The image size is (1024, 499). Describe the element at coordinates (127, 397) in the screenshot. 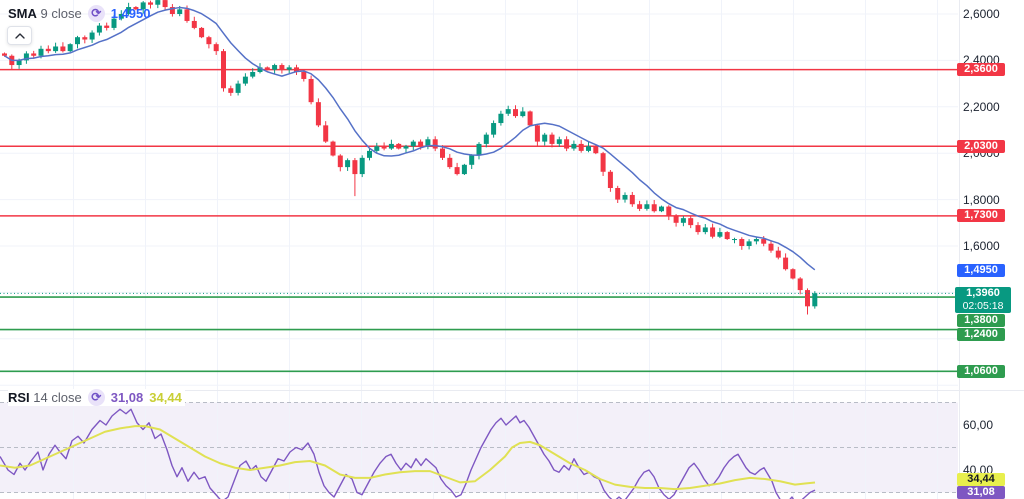

I see `rsi-current-value: 31,08` at that location.